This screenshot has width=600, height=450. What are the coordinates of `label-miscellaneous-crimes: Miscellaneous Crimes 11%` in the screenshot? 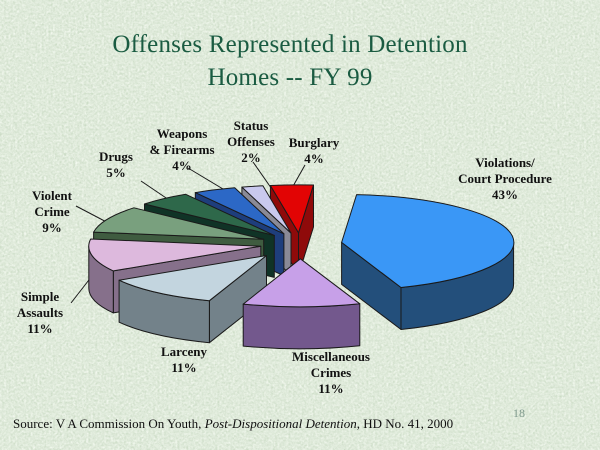 It's located at (331, 372).